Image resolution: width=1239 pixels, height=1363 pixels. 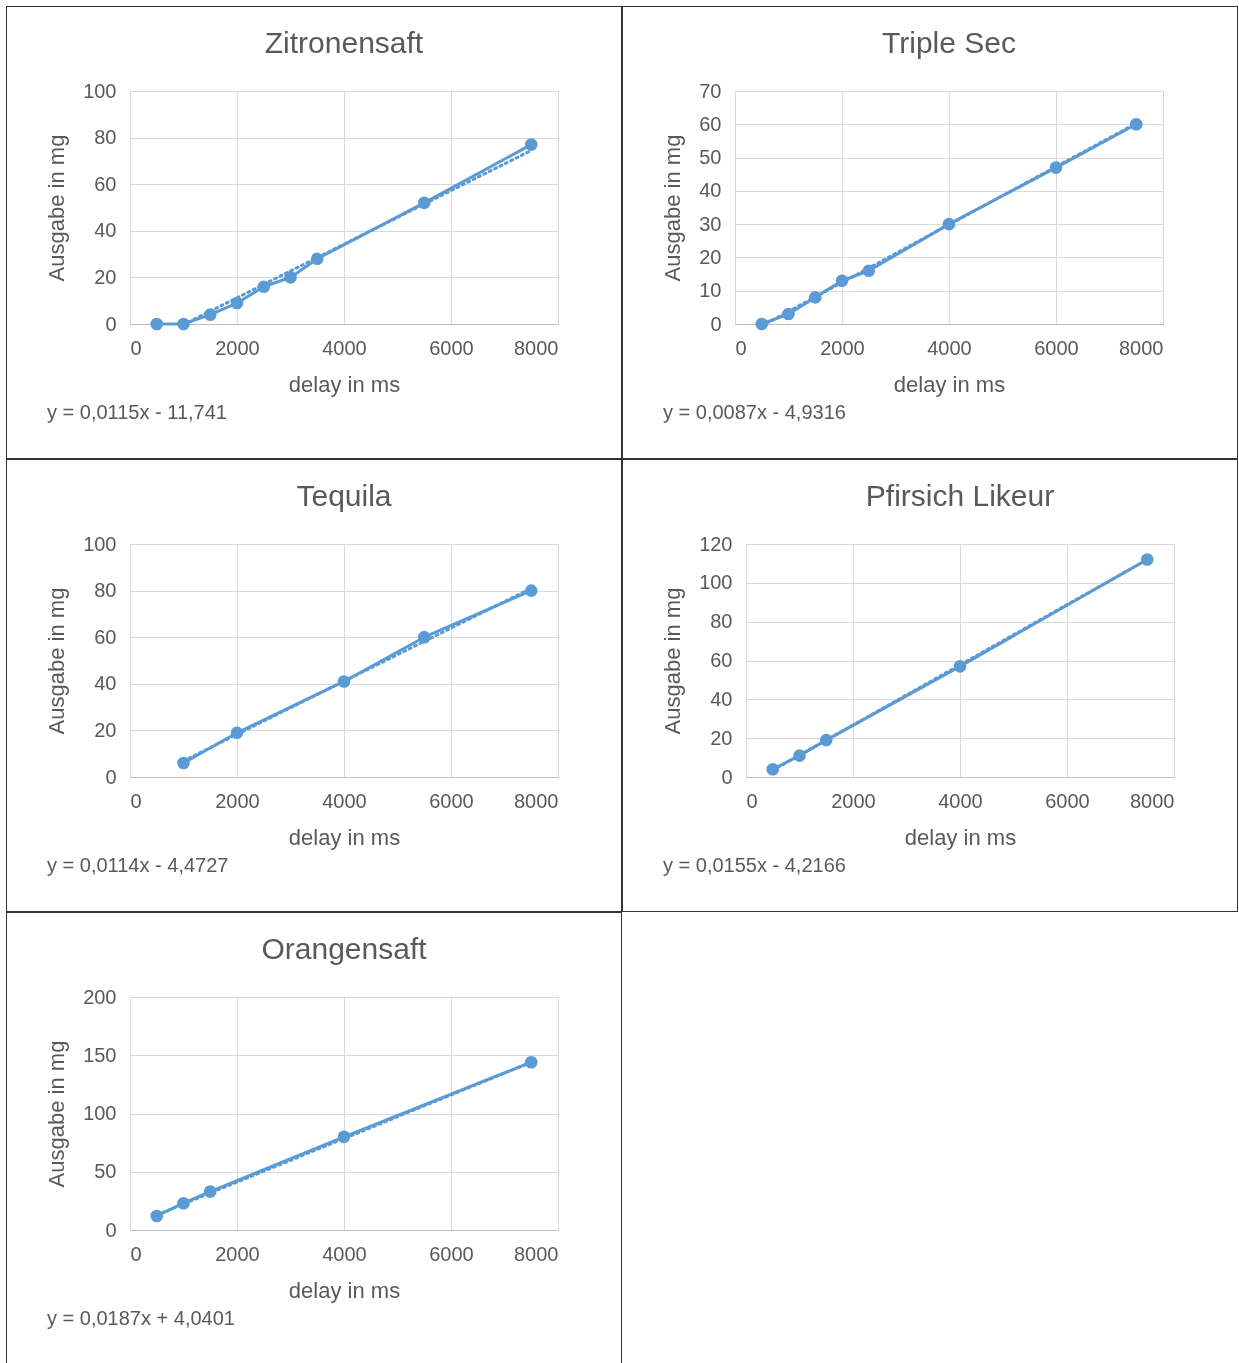 What do you see at coordinates (716, 543) in the screenshot?
I see `y-tick-label: 120` at bounding box center [716, 543].